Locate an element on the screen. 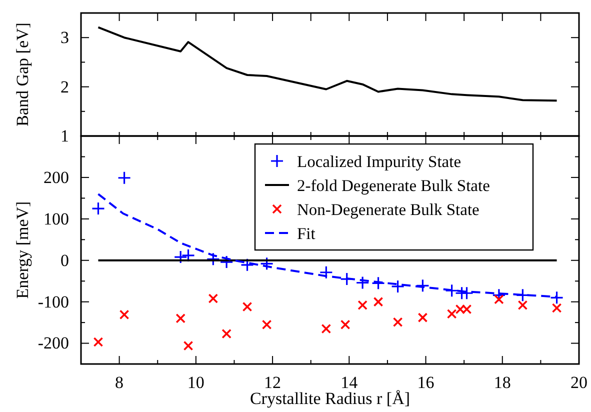 This screenshot has width=591, height=412. line-series is located at coordinates (327, 64).